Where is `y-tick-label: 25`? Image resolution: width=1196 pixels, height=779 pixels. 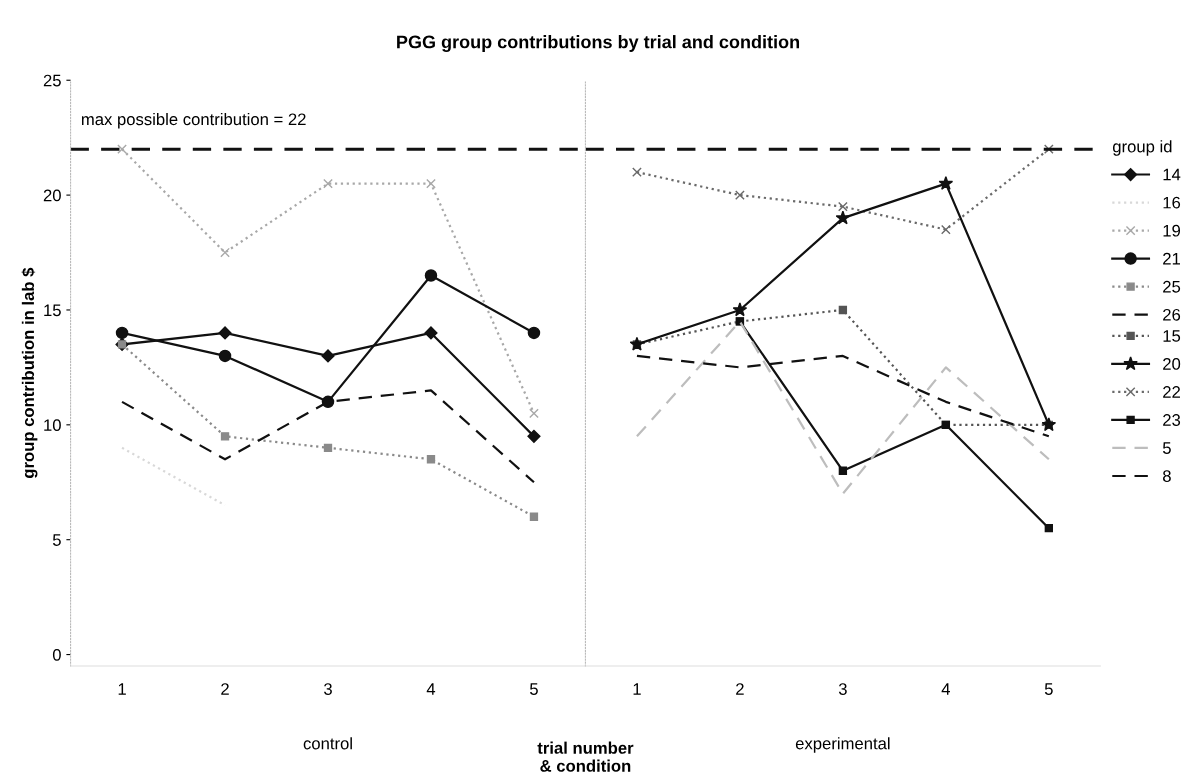 y-tick-label: 25 is located at coordinates (52, 80).